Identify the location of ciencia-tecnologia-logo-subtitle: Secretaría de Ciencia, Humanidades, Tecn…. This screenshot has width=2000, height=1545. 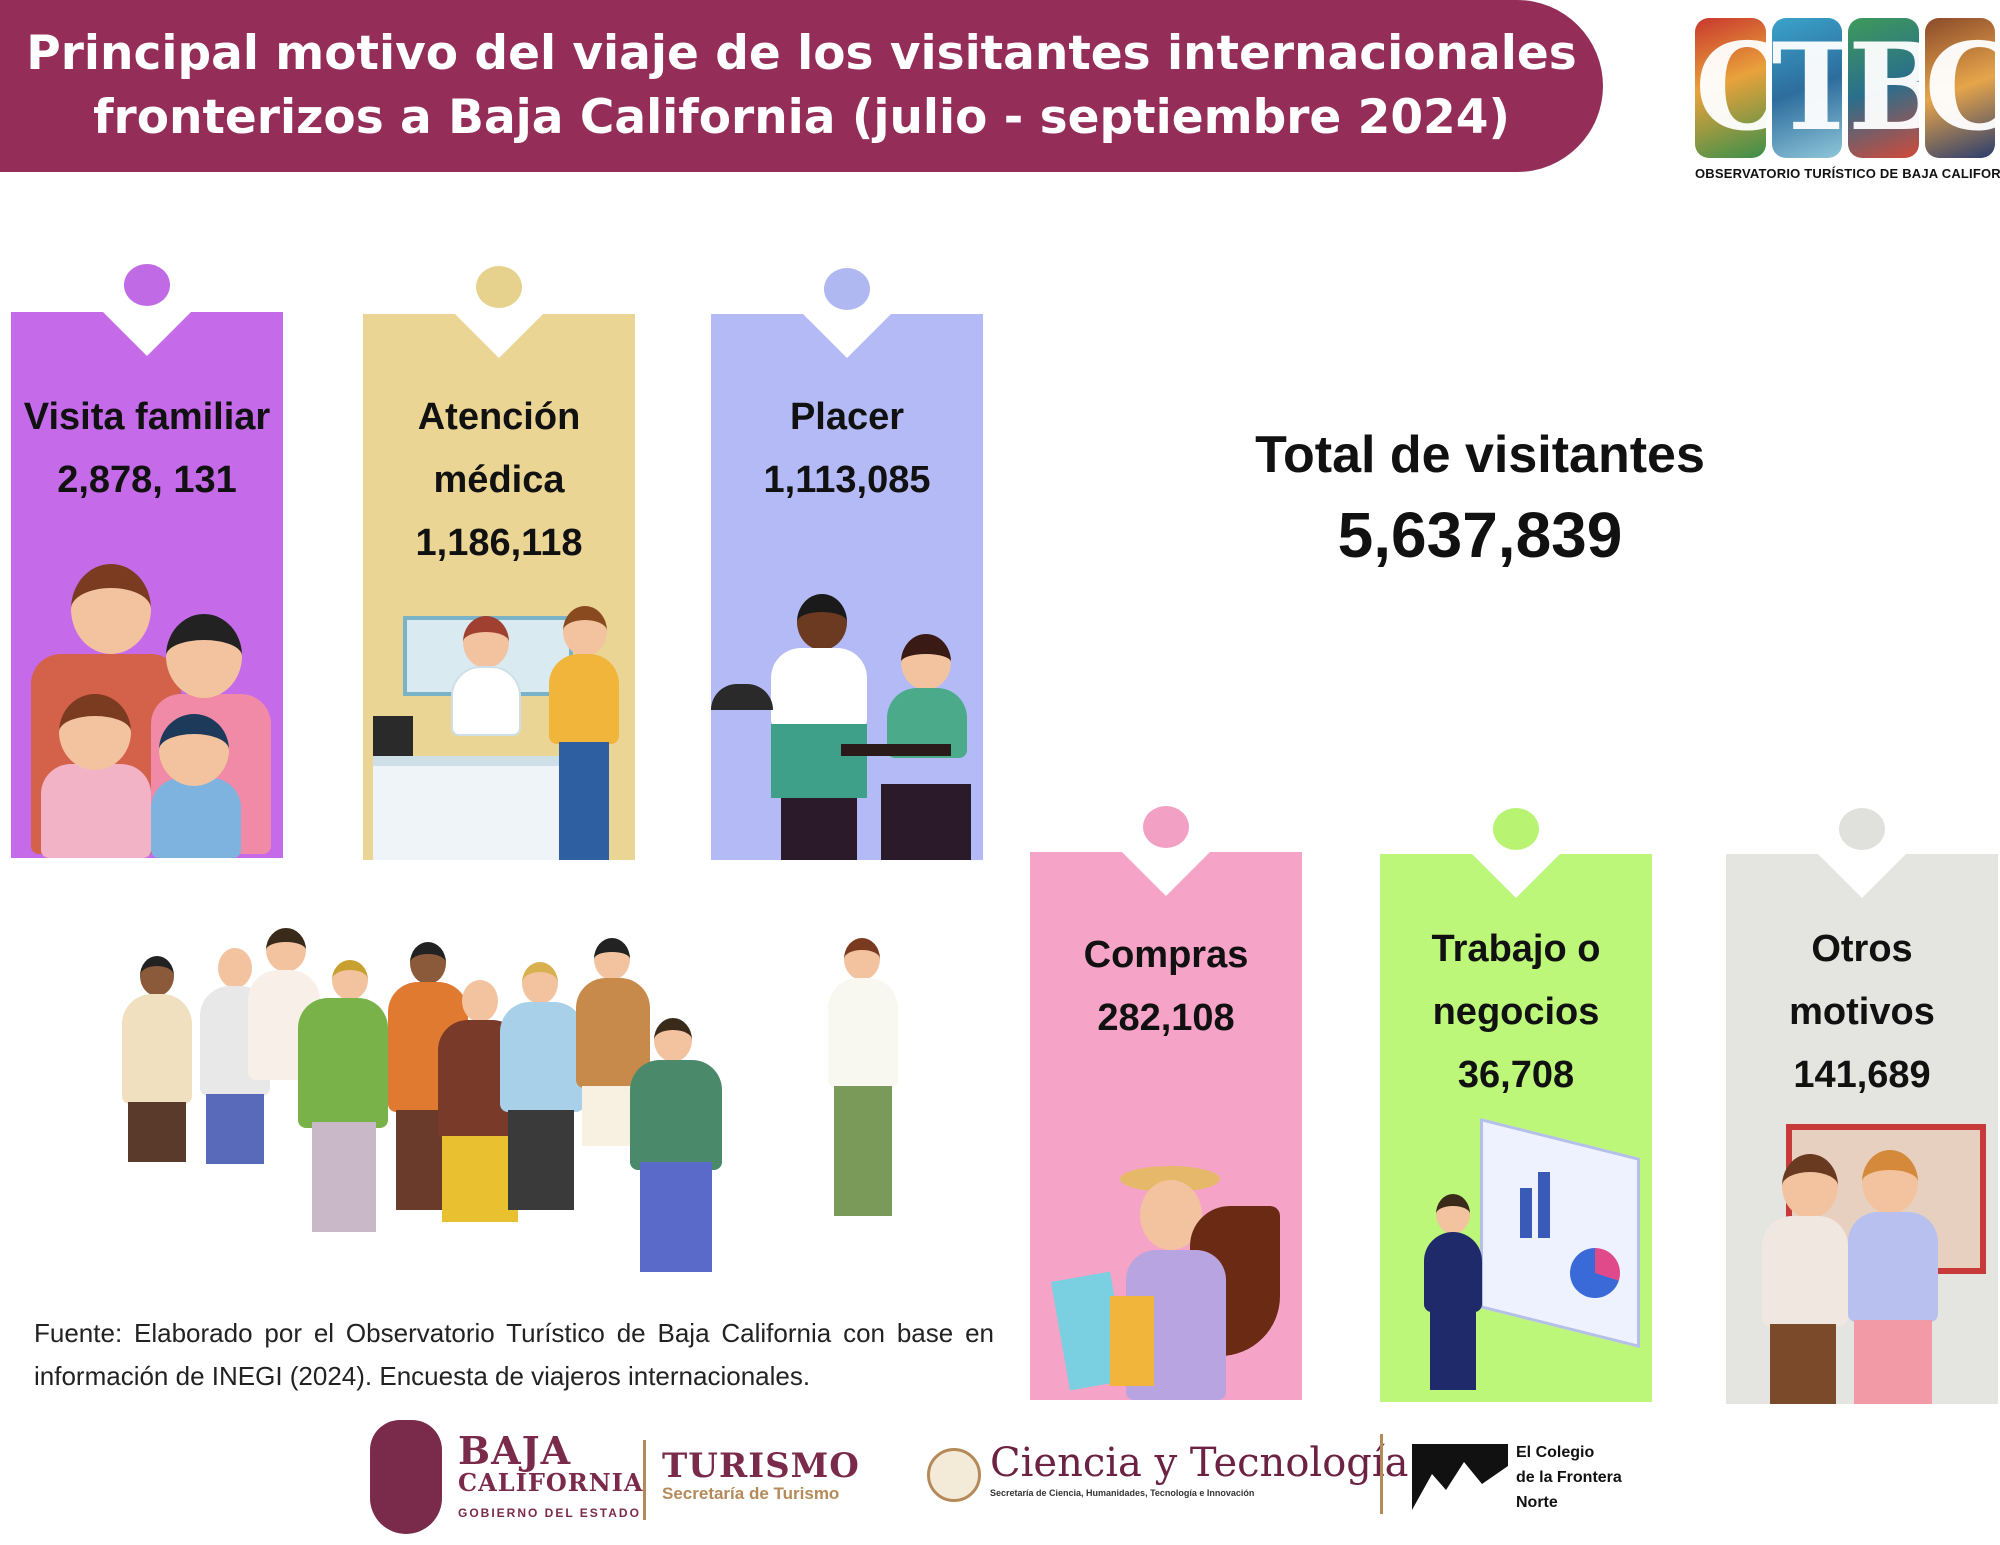
(1122, 1493).